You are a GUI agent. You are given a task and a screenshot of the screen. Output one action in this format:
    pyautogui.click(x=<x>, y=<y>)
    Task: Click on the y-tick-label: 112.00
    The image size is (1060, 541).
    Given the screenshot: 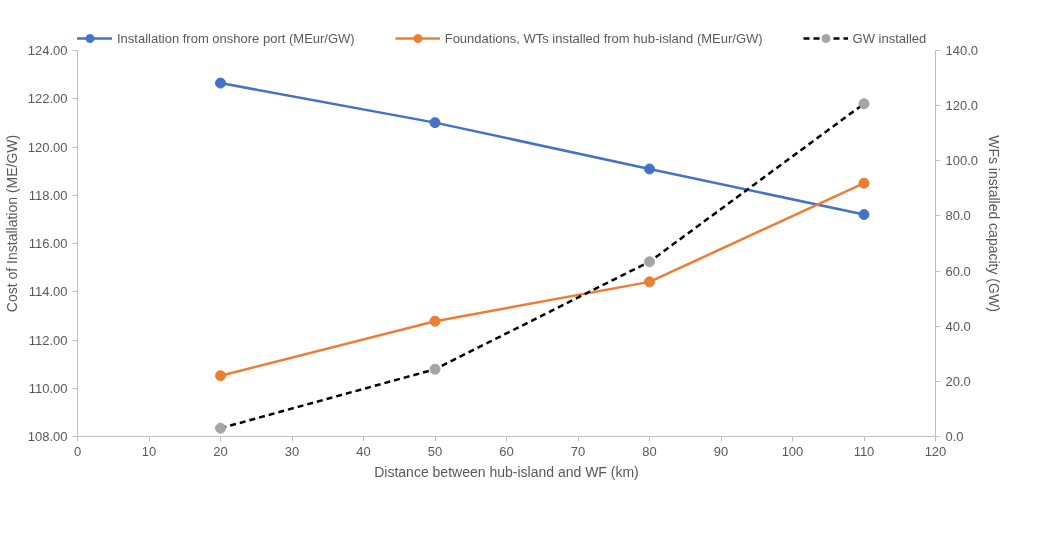 What is the action you would take?
    pyautogui.click(x=48, y=340)
    